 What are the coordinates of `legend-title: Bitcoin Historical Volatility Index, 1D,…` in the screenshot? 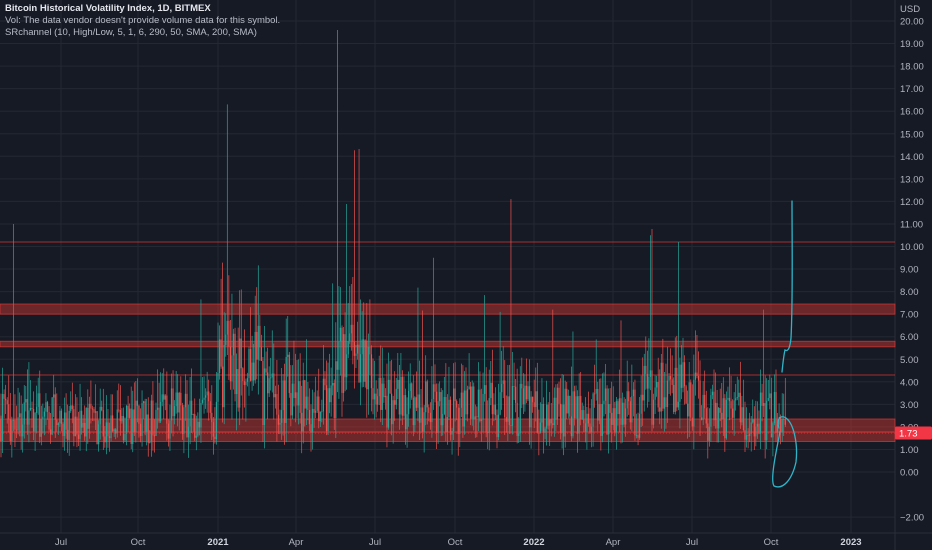 It's located at (108, 8).